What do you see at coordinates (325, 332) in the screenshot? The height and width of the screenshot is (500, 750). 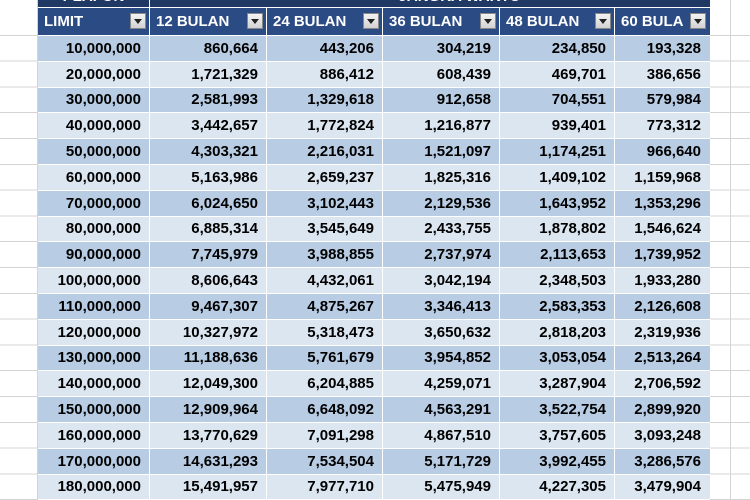 I see `table-cell: 5,318,473` at bounding box center [325, 332].